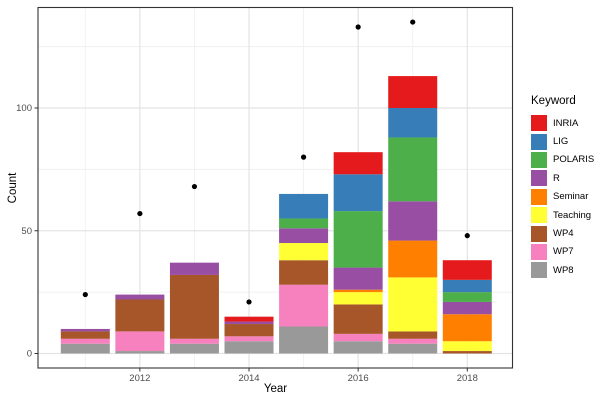 The image size is (600, 400). I want to click on legend-swatch-wp8, so click(539, 270).